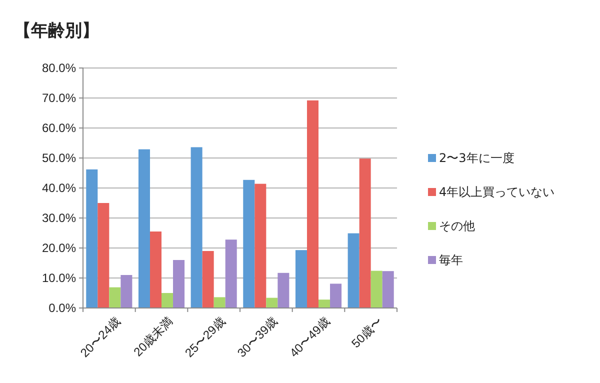  What do you see at coordinates (59, 217) in the screenshot?
I see `y-tick-label: 30.0%` at bounding box center [59, 217].